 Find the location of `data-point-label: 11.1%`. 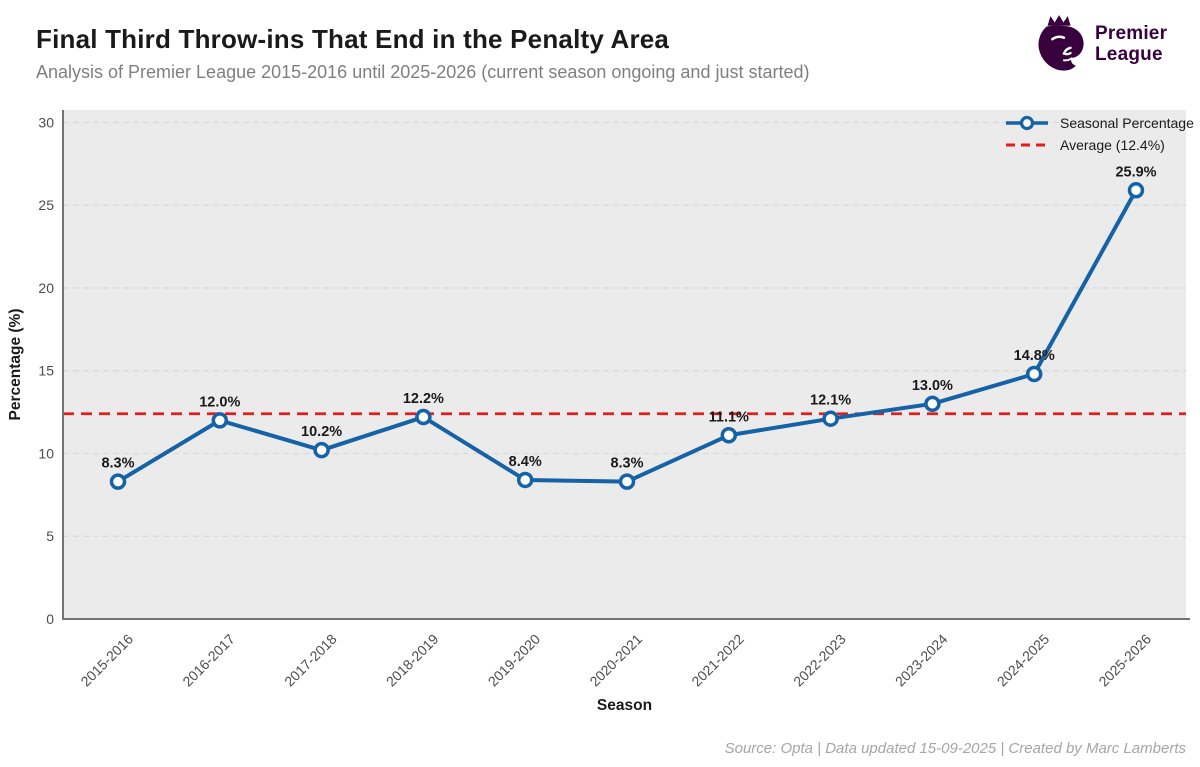

data-point-label: 11.1% is located at coordinates (729, 417).